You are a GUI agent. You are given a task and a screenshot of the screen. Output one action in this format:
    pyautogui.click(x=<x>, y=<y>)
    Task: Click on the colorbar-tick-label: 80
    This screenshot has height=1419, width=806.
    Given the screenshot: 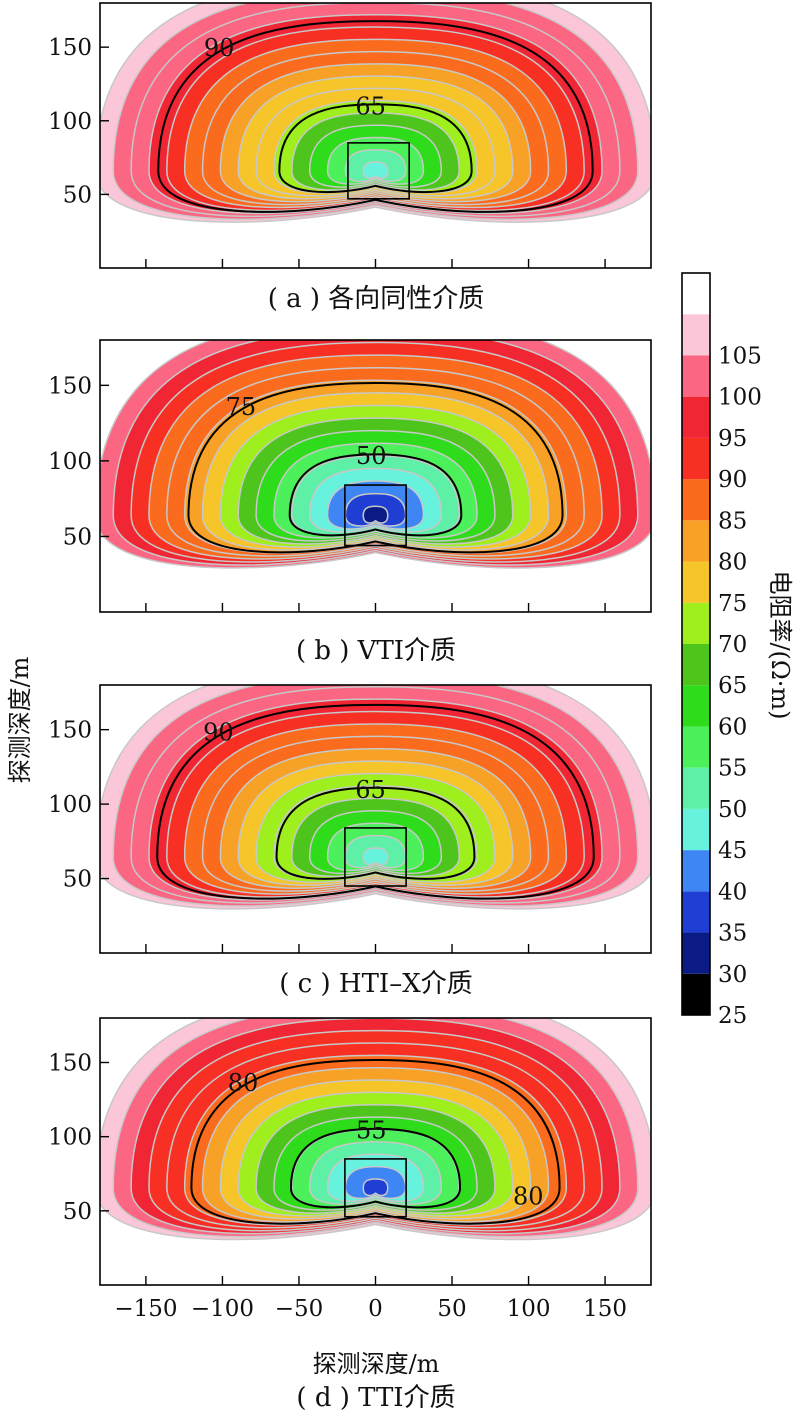 What is the action you would take?
    pyautogui.click(x=732, y=563)
    